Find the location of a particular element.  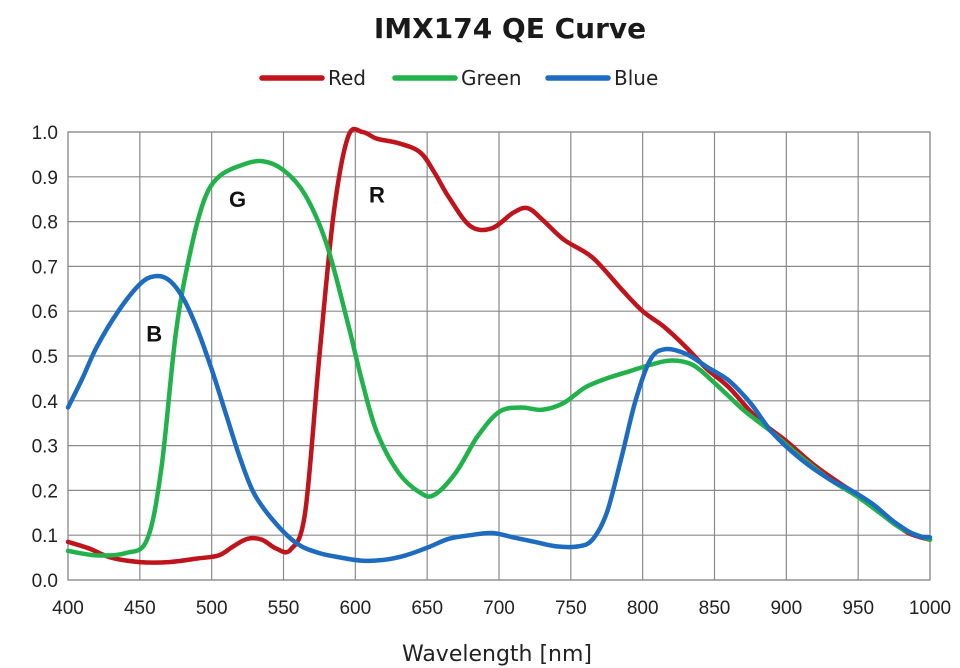

y-tick-label: 0.3 is located at coordinates (45, 447).